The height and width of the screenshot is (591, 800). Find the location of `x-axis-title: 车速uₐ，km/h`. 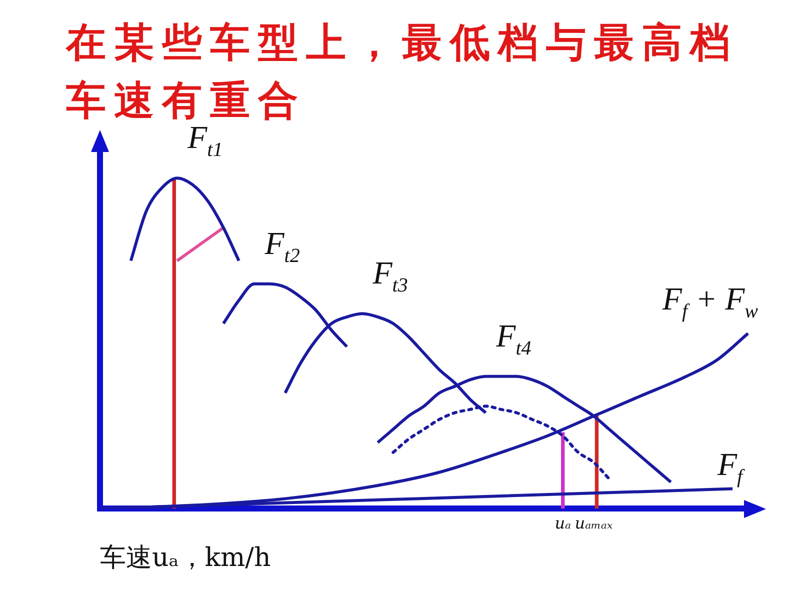

x-axis-title: 车速uₐ，km/h is located at coordinates (185, 558).